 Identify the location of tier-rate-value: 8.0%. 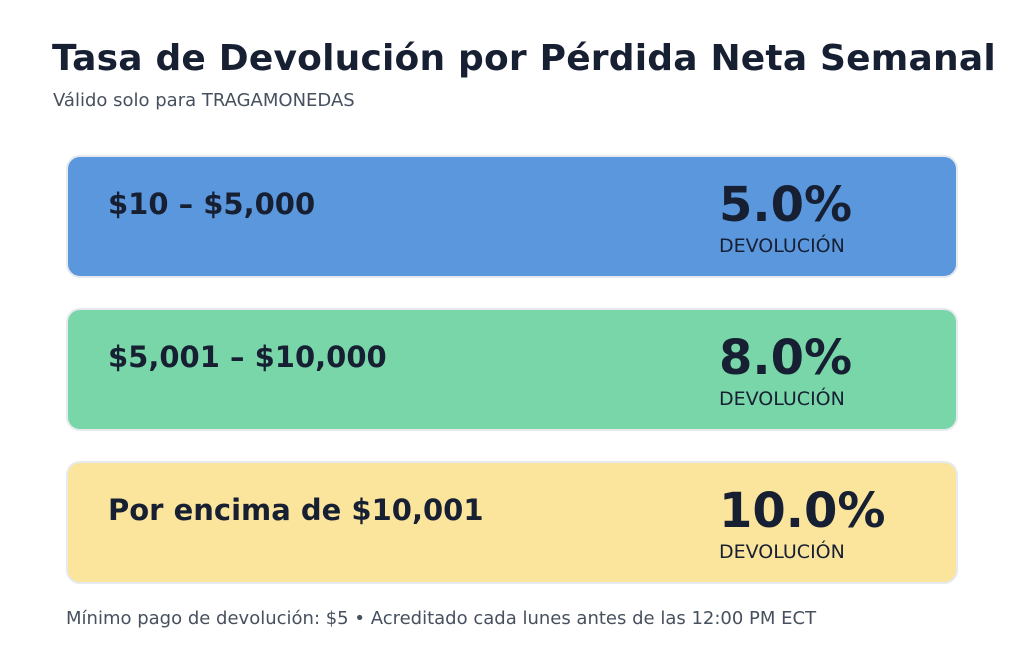
(786, 358).